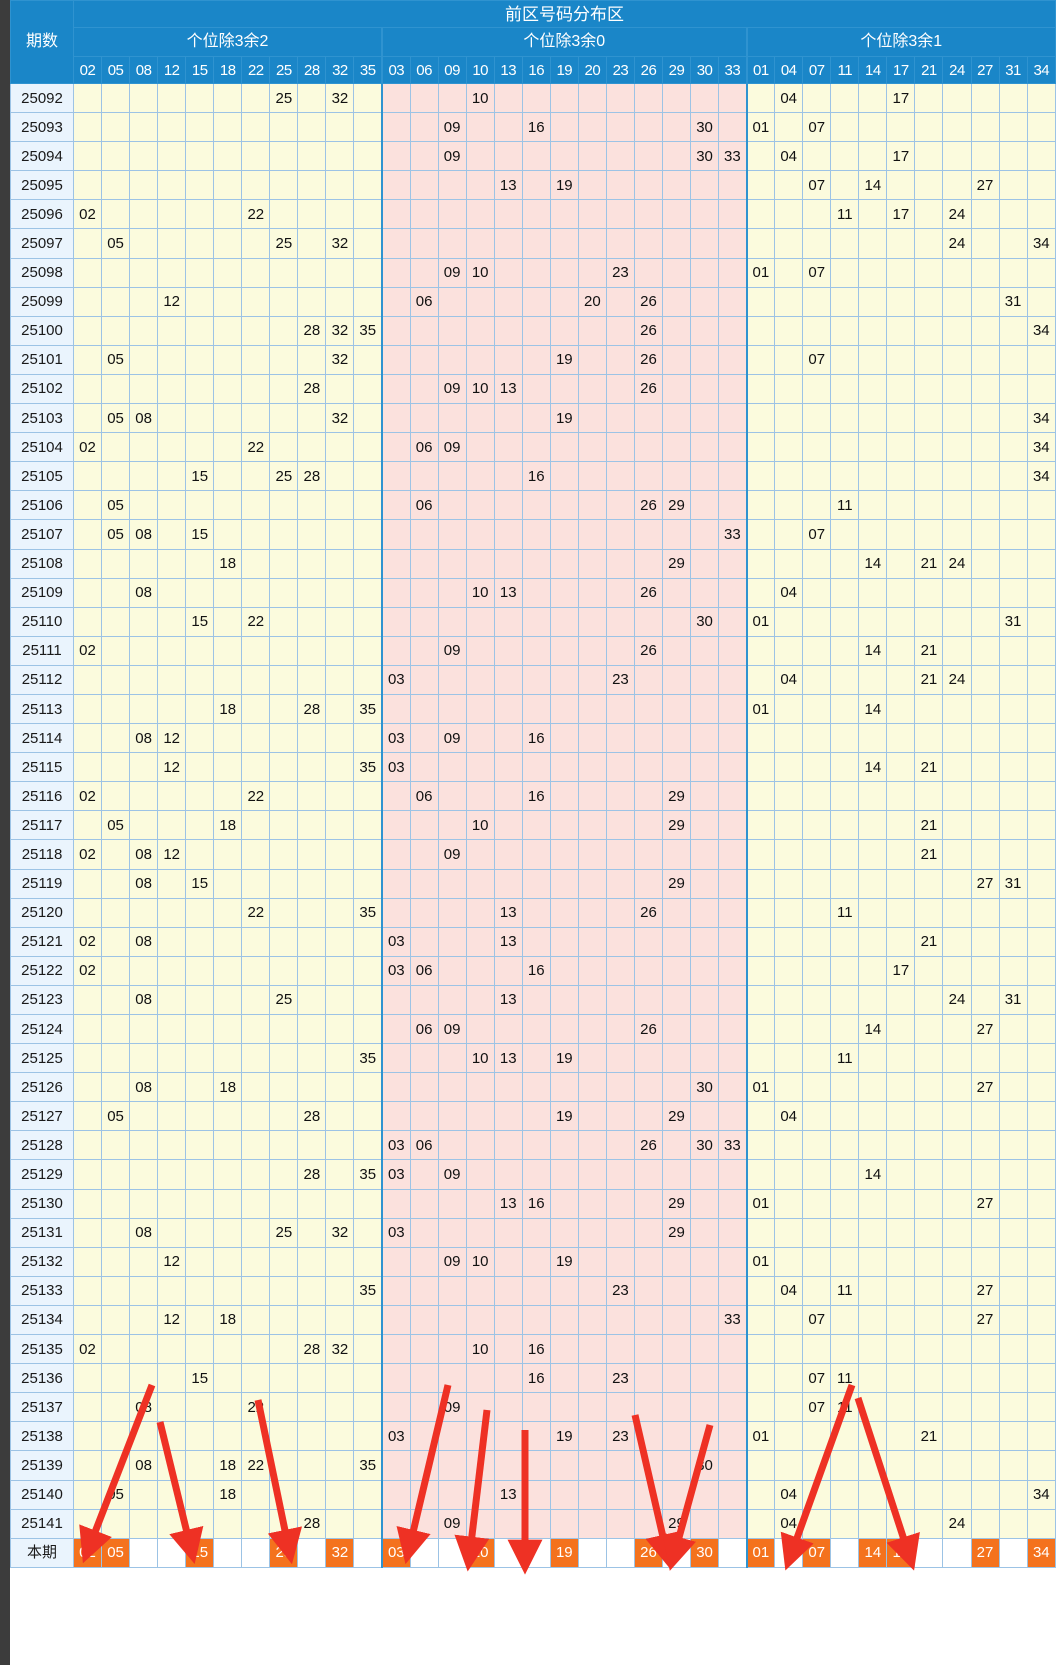  I want to click on column-header-28: 28, so click(312, 70).